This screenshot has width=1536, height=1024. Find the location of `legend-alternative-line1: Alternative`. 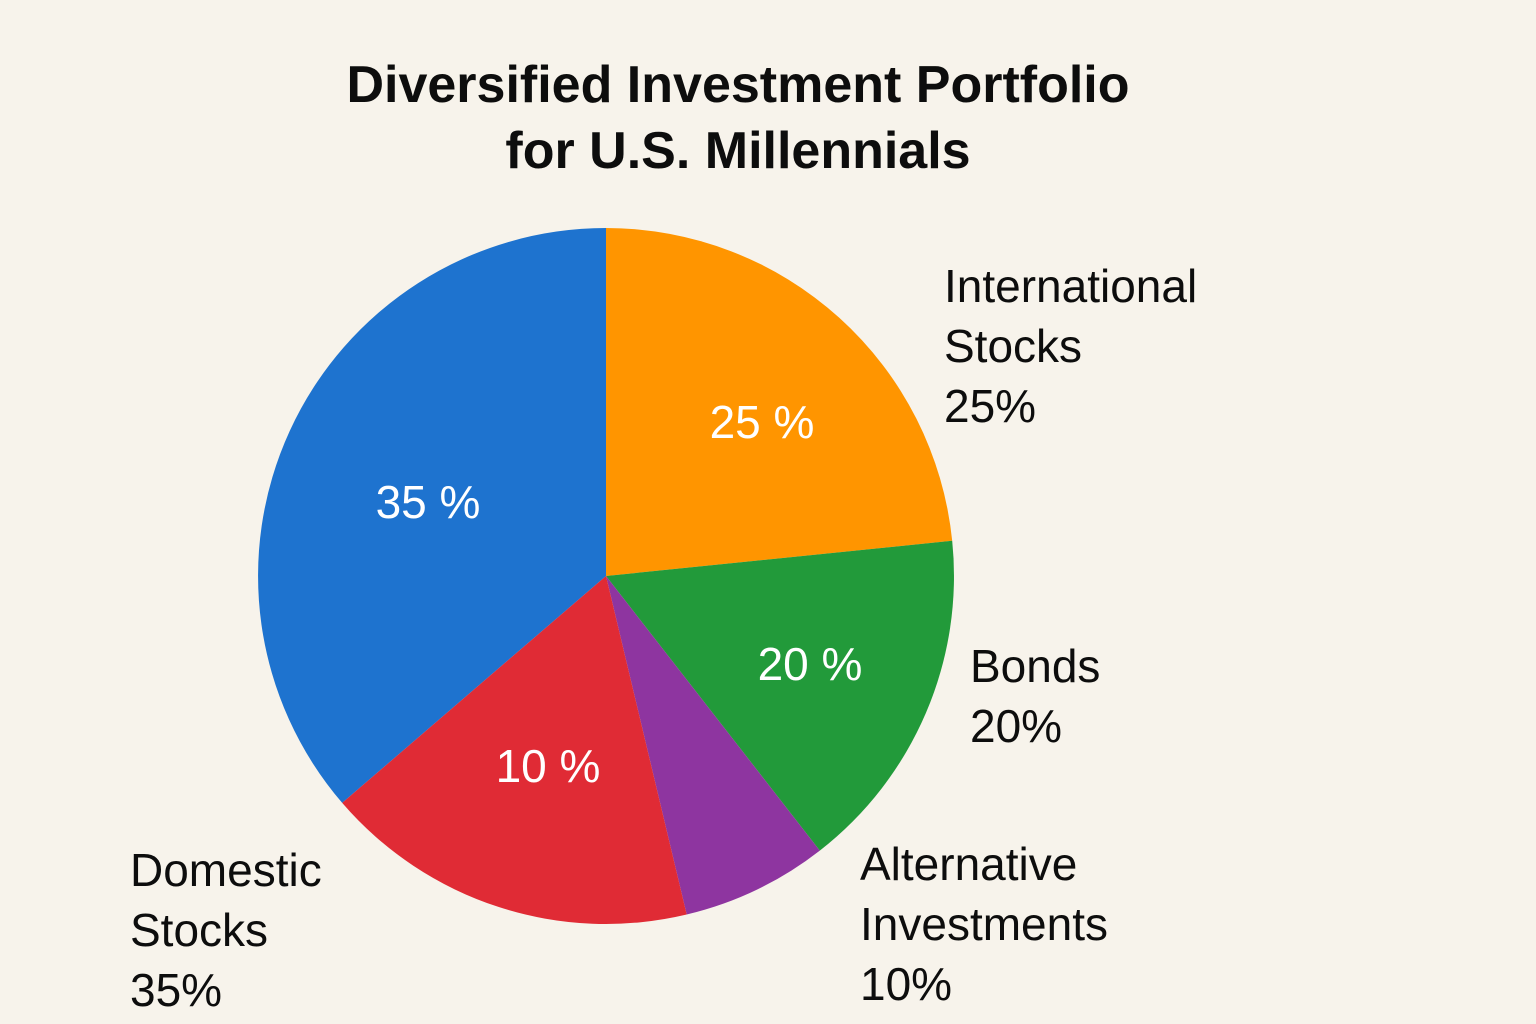

legend-alternative-line1: Alternative is located at coordinates (969, 864).